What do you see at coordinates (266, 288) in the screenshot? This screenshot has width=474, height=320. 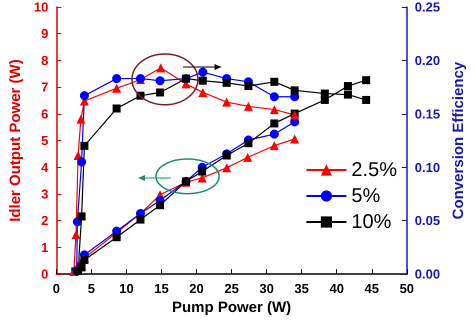 I see `x-tick-label: 30` at bounding box center [266, 288].